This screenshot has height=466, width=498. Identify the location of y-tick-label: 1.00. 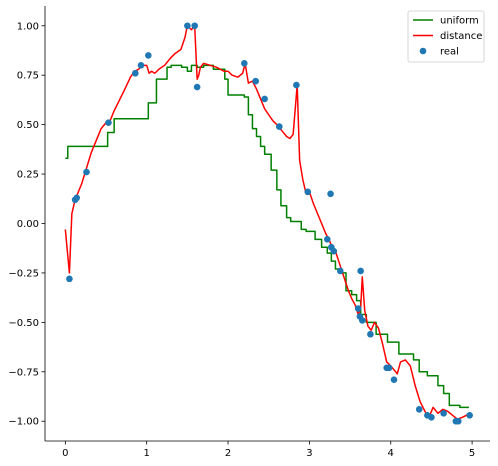
(28, 26).